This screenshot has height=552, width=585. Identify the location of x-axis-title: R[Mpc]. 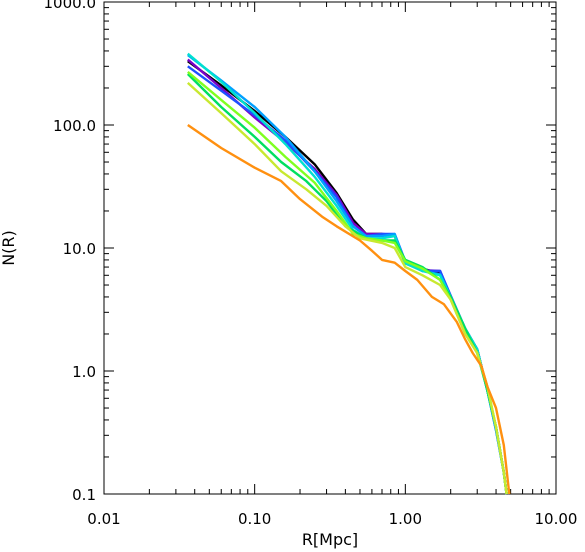
(330, 539).